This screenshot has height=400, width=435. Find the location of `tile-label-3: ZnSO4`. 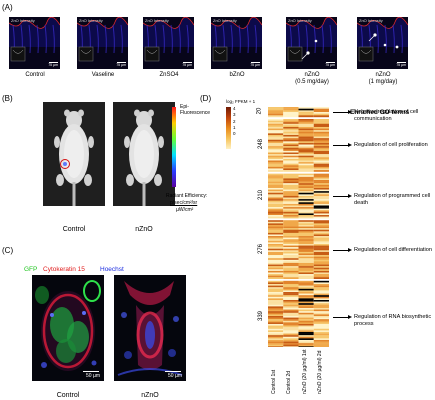

tile-label-3: ZnSO4 is located at coordinates (169, 75).